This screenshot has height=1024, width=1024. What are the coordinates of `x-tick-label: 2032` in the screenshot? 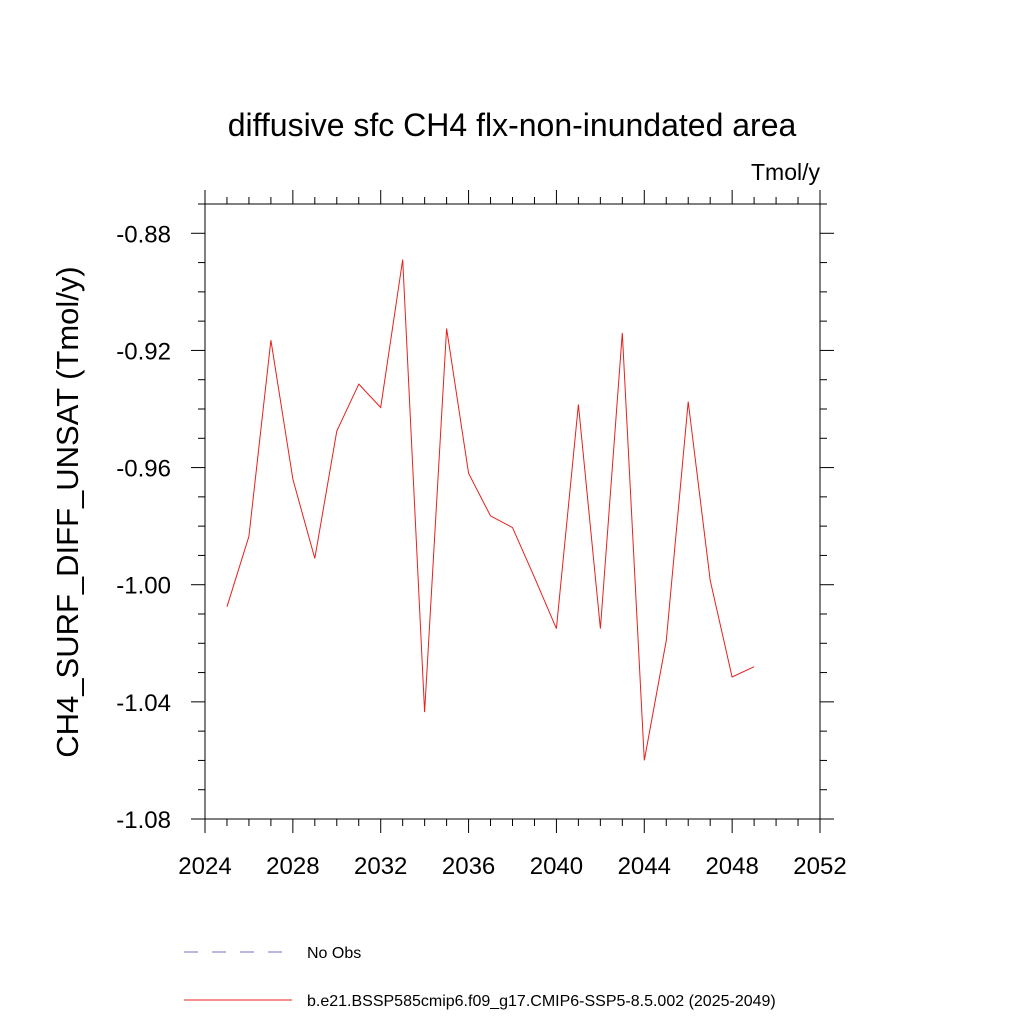 It's located at (380, 866).